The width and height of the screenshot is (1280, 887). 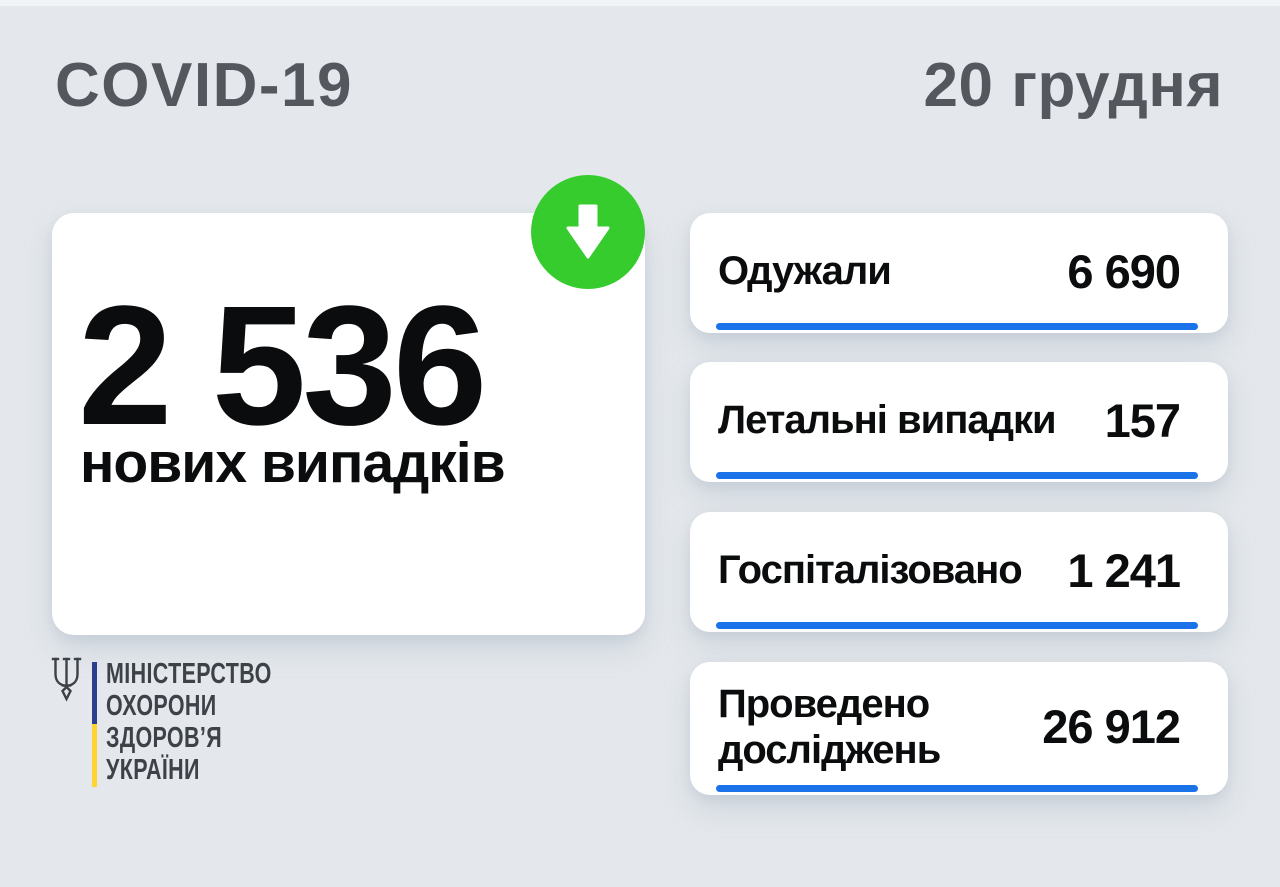 I want to click on stat-value: 6 690, so click(x=1124, y=271).